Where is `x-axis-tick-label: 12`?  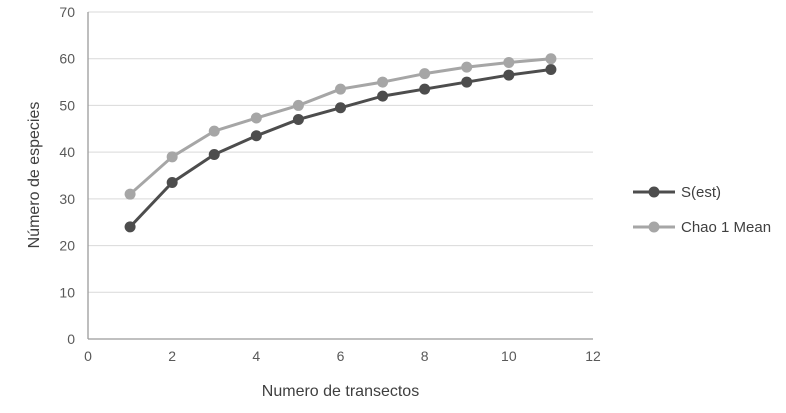 x-axis-tick-label: 12 is located at coordinates (593, 356).